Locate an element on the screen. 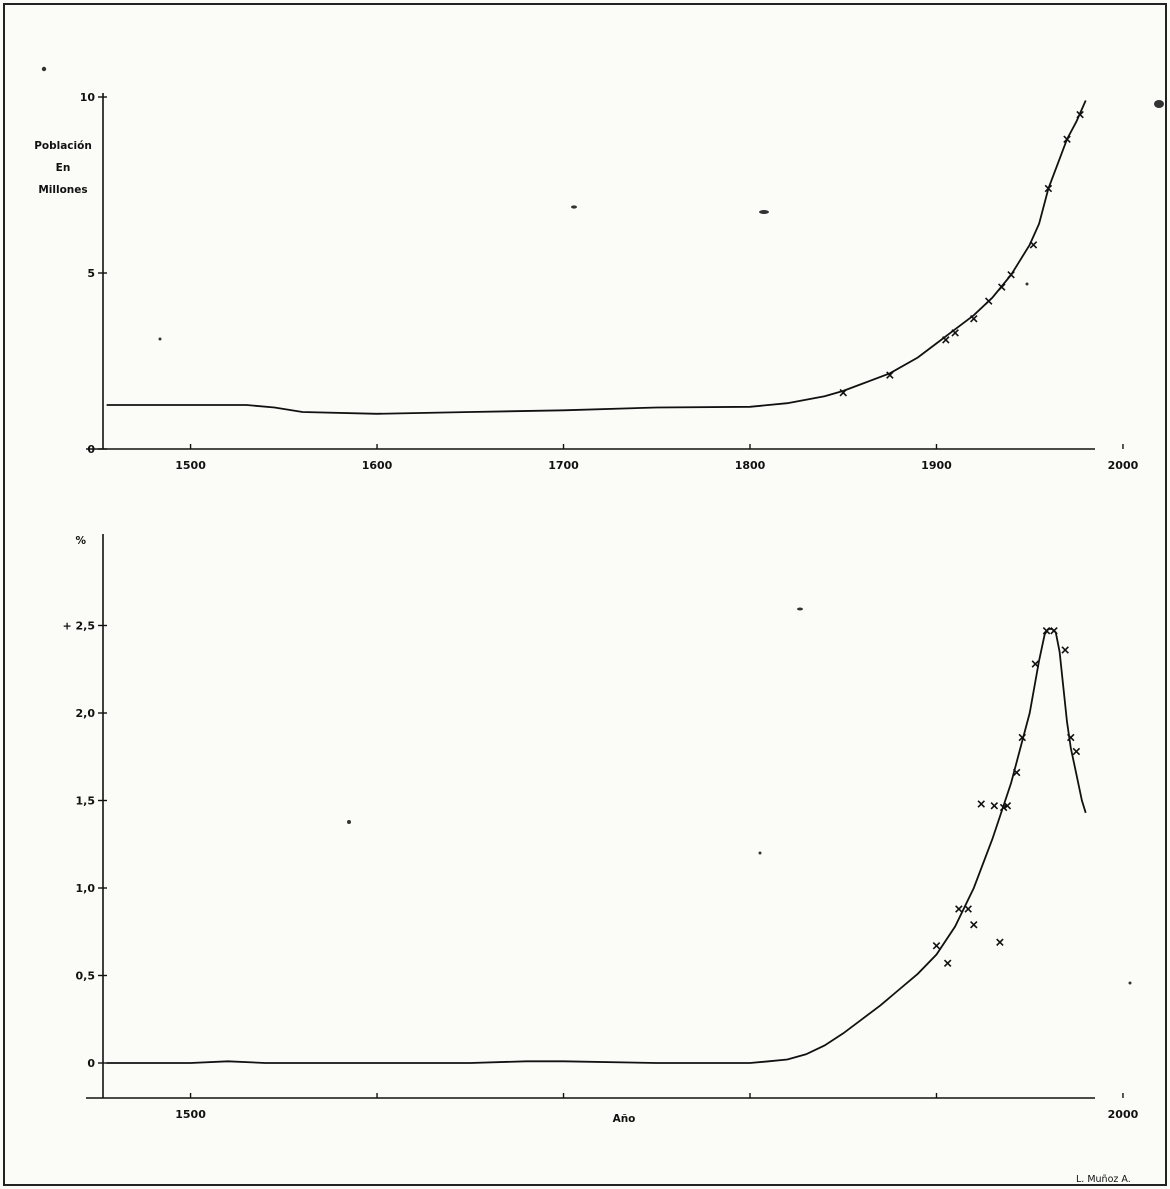 Image resolution: width=1170 pixels, height=1189 pixels. y-axis-label: % is located at coordinates (80, 541).